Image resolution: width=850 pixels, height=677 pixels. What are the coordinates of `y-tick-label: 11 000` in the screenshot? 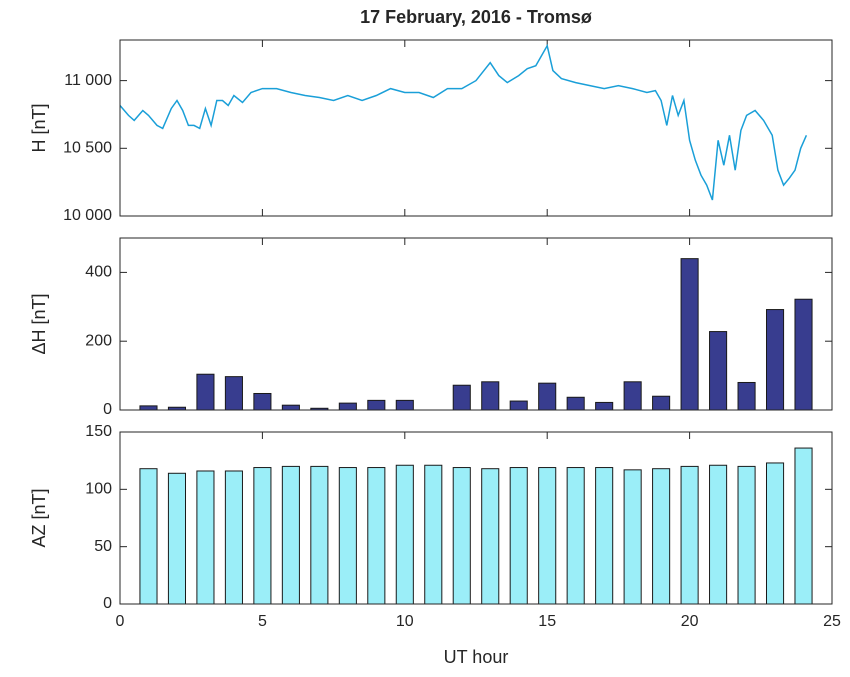 It's located at (88, 80).